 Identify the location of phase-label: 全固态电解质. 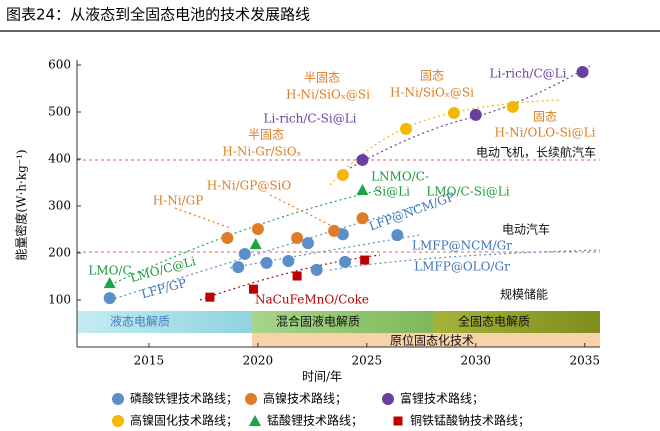
(494, 321).